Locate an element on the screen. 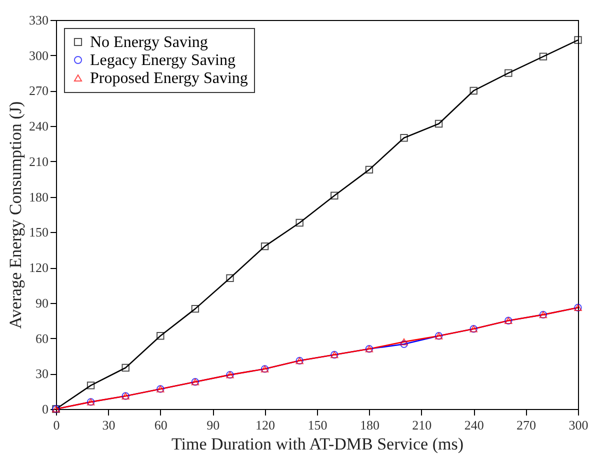 This screenshot has height=456, width=600. x-tick-label: 120 is located at coordinates (266, 425).